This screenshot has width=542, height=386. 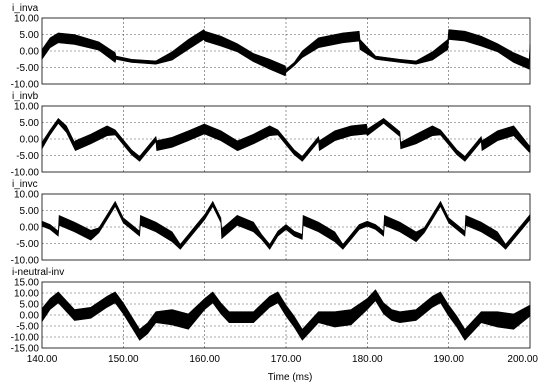 I want to click on y-tick-label: -15.00, so click(x=25, y=349).